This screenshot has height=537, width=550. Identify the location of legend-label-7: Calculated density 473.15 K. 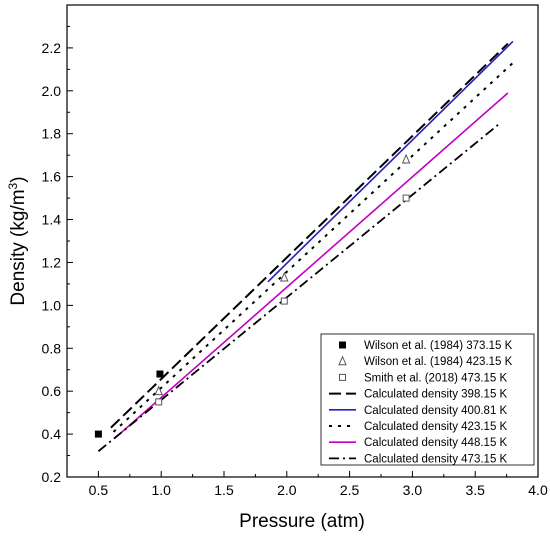
(436, 459).